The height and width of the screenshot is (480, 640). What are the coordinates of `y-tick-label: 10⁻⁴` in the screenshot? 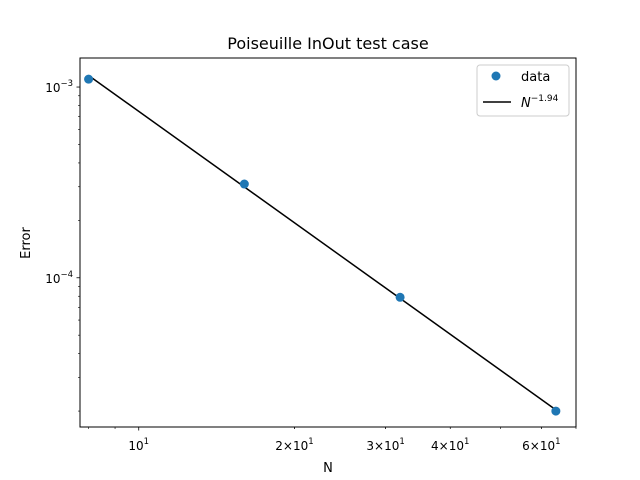 It's located at (59, 278).